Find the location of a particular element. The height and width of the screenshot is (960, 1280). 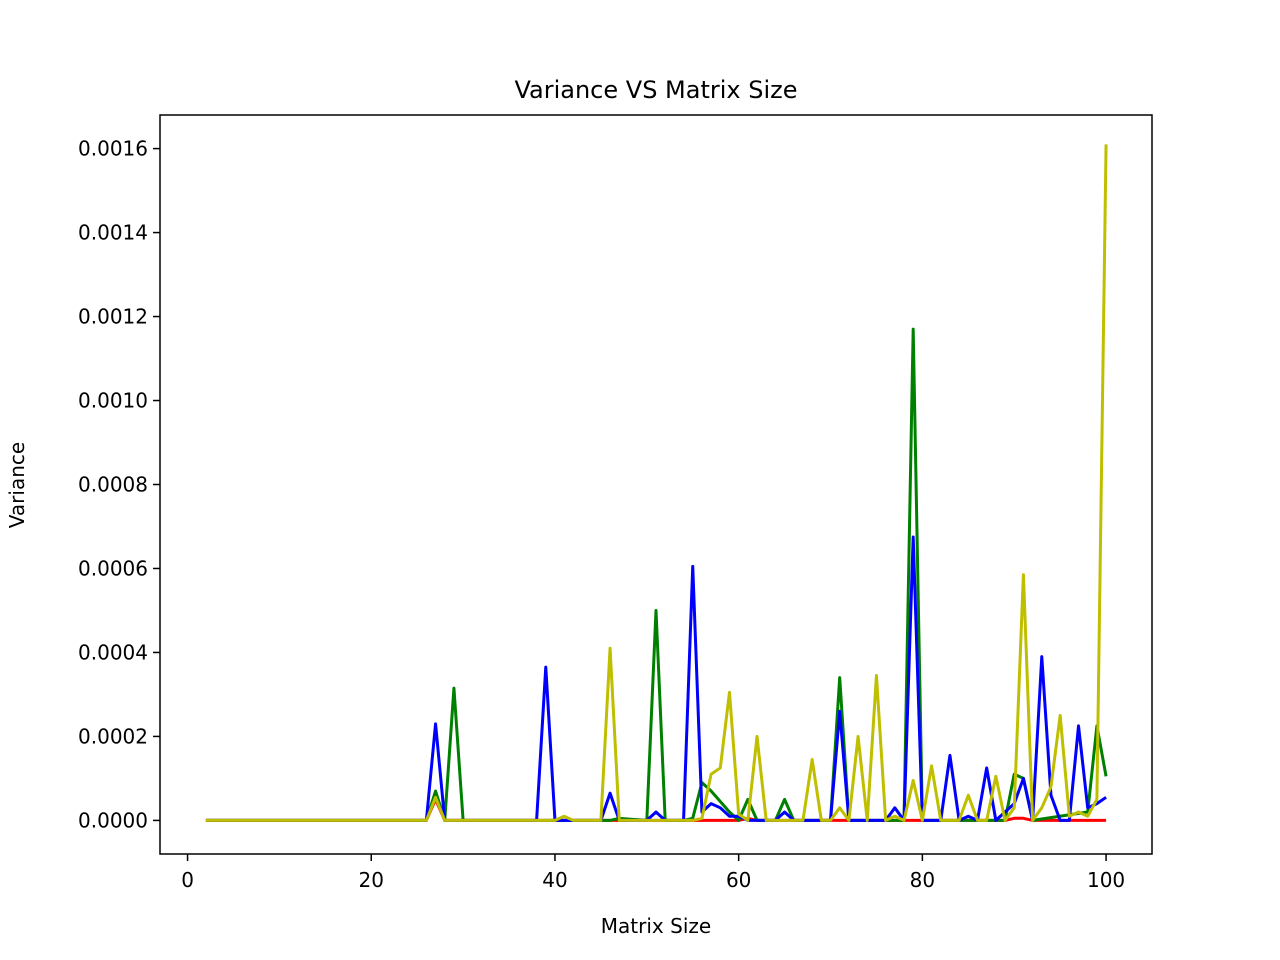

x-tick-label: 80 is located at coordinates (922, 880).